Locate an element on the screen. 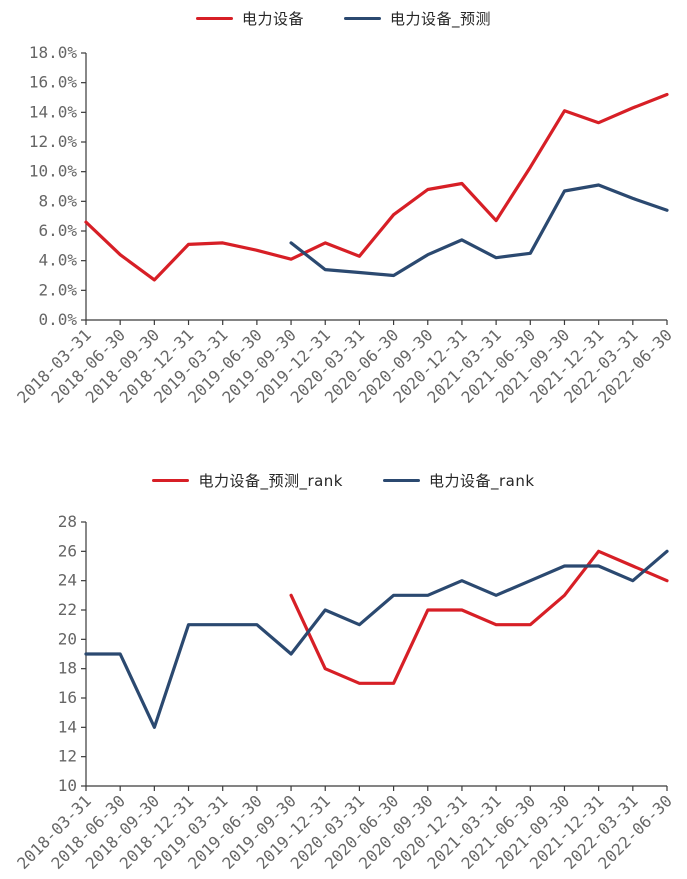 The image size is (687, 879). y-tick-label: 14.0% is located at coordinates (53, 111).